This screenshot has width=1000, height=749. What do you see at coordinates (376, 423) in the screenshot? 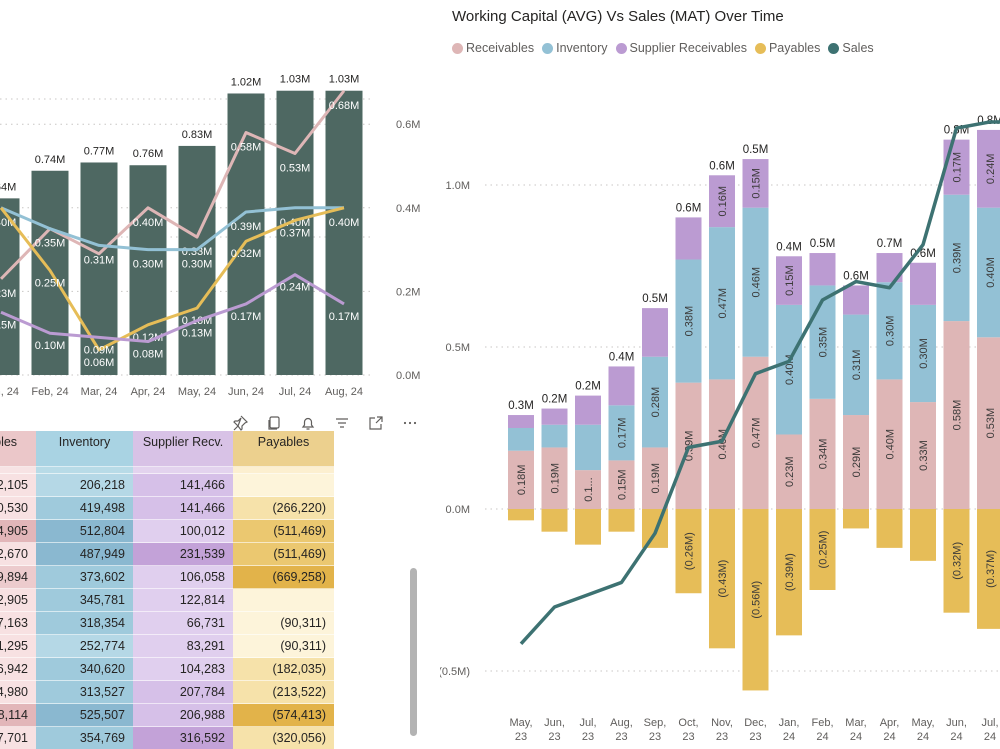
I see `expand-icon` at bounding box center [376, 423].